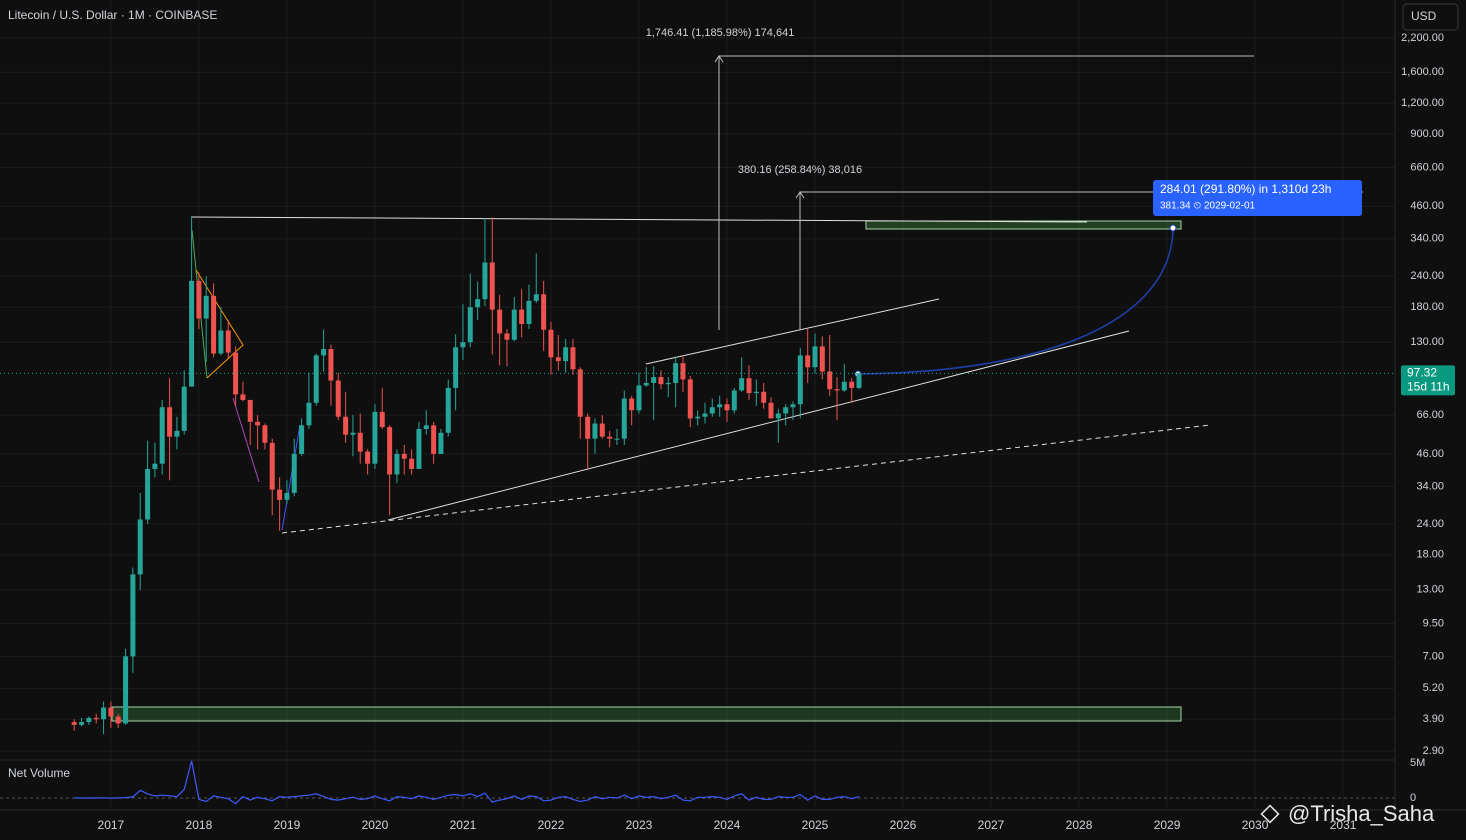  I want to click on annotation: 1,746.41 (1,185.98%) 174,641, so click(720, 33).